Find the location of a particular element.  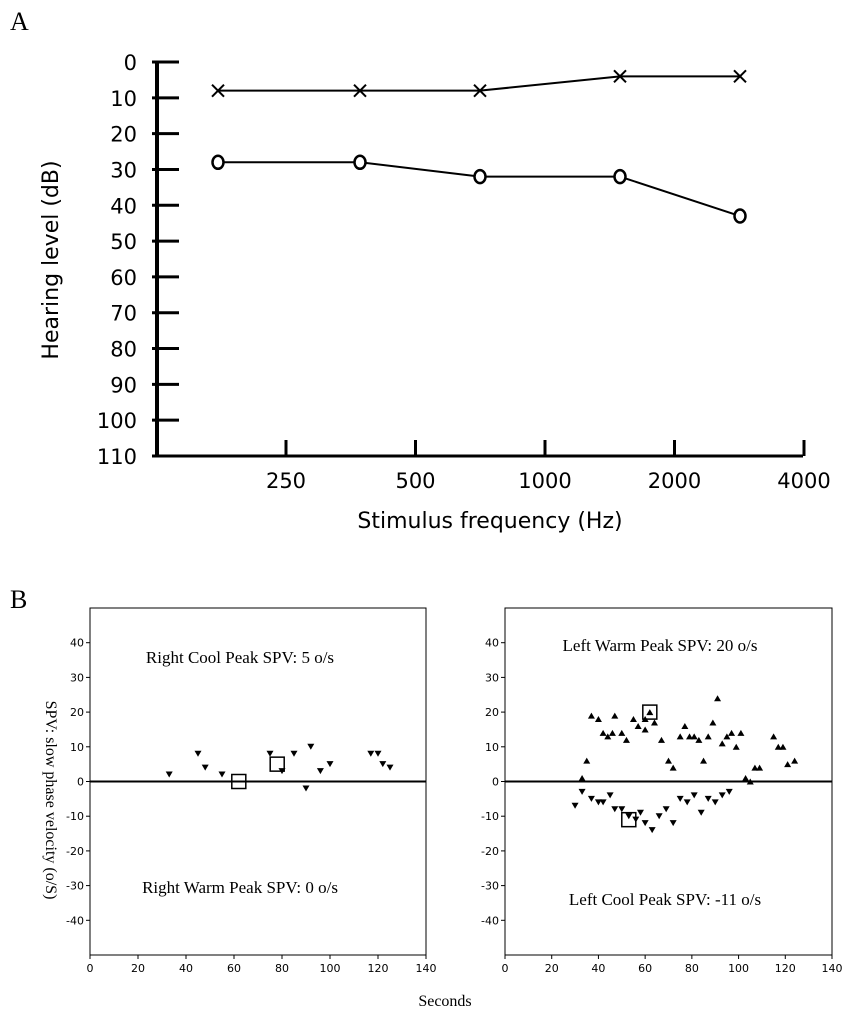

audiogram-y-tick-label: 90 is located at coordinates (123, 385).